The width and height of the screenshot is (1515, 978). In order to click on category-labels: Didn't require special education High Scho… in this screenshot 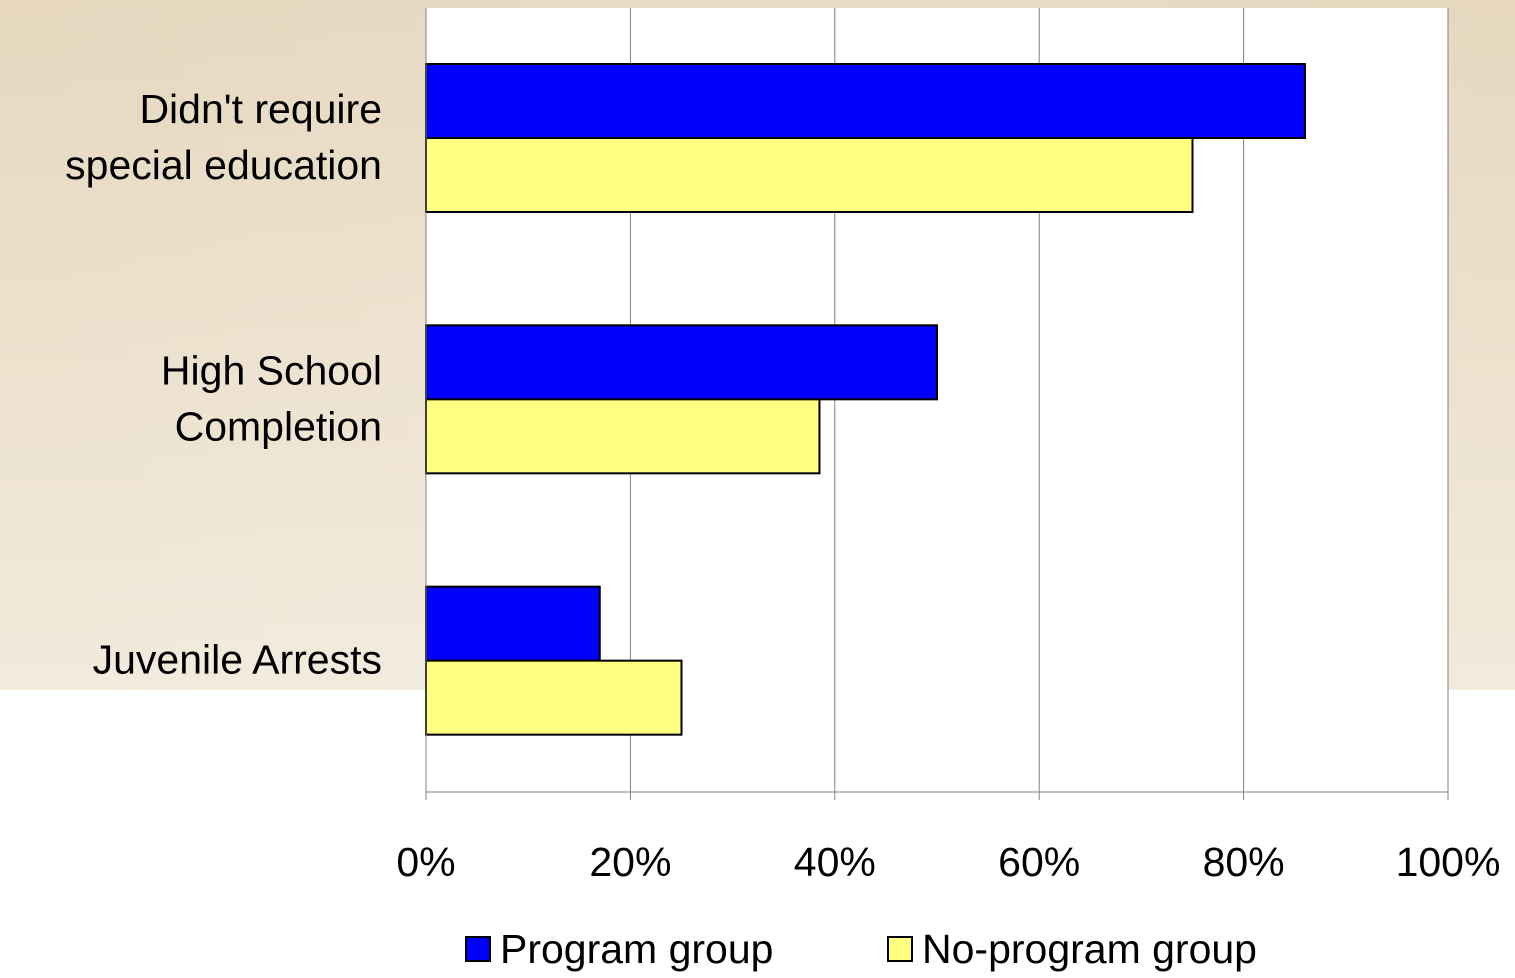, I will do `click(223, 384)`.